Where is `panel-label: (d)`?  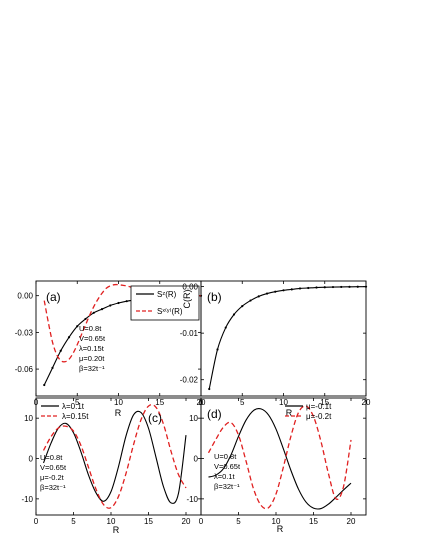
panel-label: (d) is located at coordinates (214, 414).